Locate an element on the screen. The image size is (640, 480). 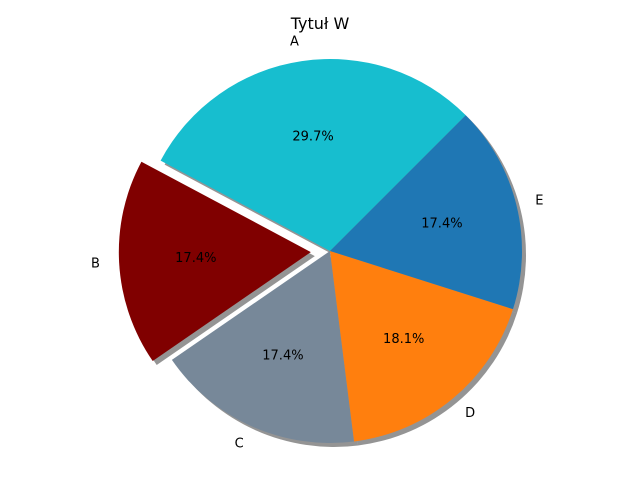
pie-slice-b is located at coordinates (214, 261).